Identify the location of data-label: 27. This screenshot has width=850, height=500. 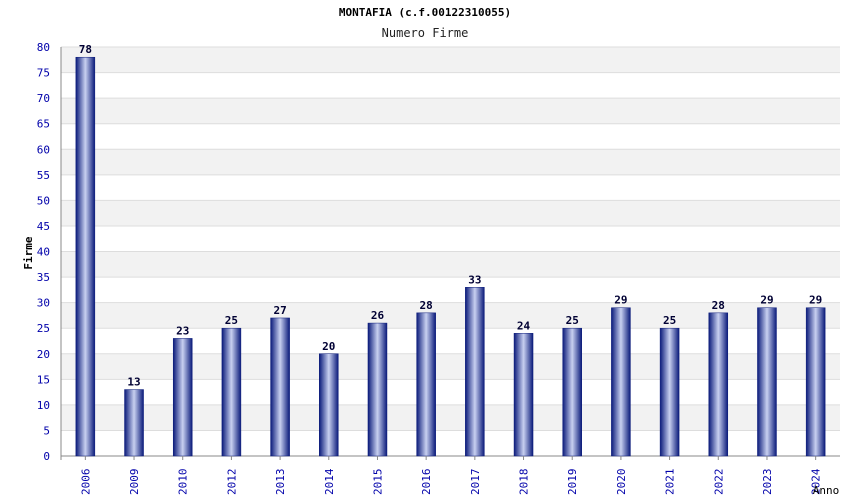
(279, 310).